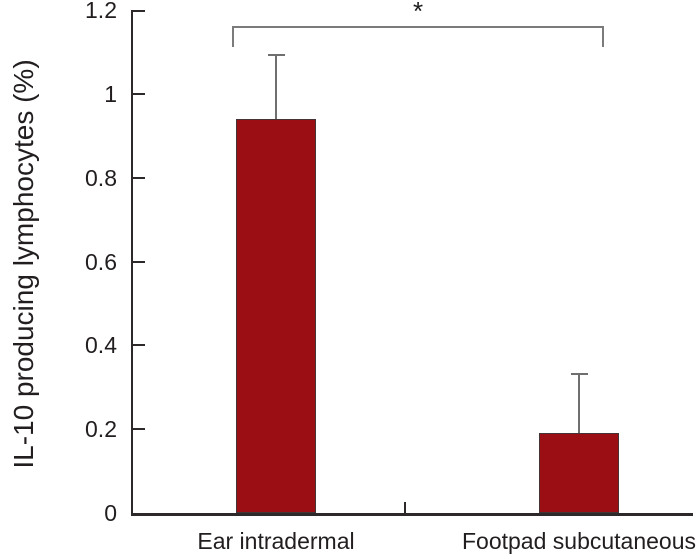 This screenshot has width=698, height=559. What do you see at coordinates (276, 541) in the screenshot?
I see `x-tick-label-ear-intradermal: Ear intradermal` at bounding box center [276, 541].